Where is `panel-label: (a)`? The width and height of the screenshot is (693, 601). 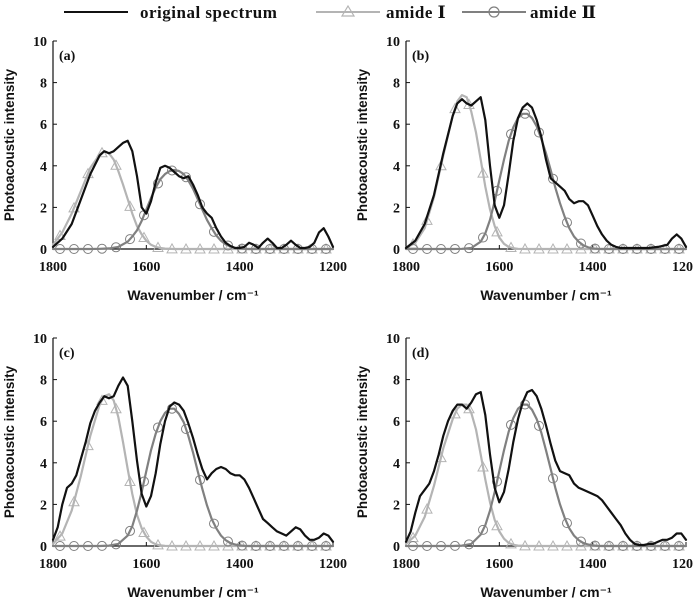
panel-label: (a) is located at coordinates (67, 56).